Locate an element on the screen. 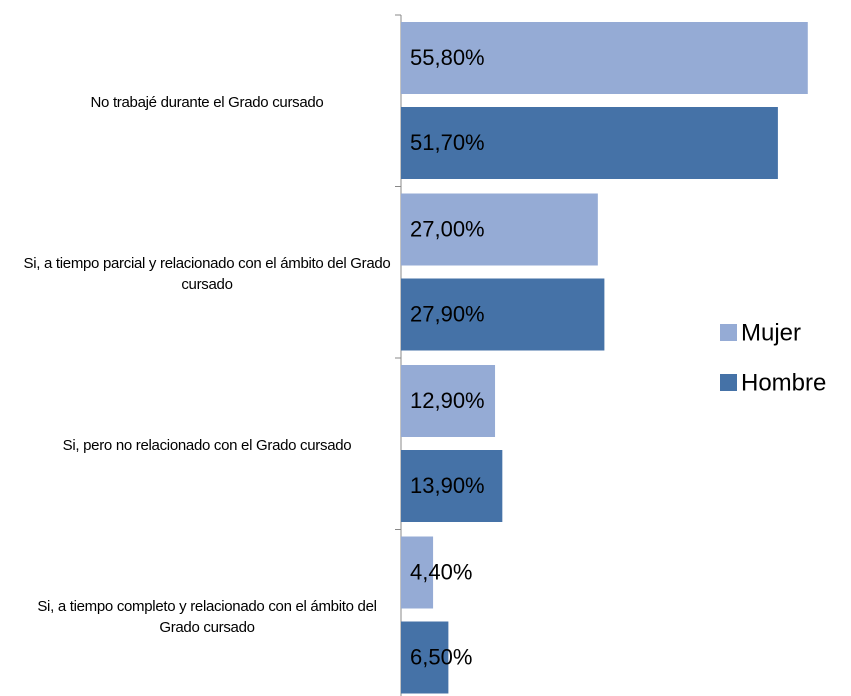  data-label: 6,50% is located at coordinates (441, 656).